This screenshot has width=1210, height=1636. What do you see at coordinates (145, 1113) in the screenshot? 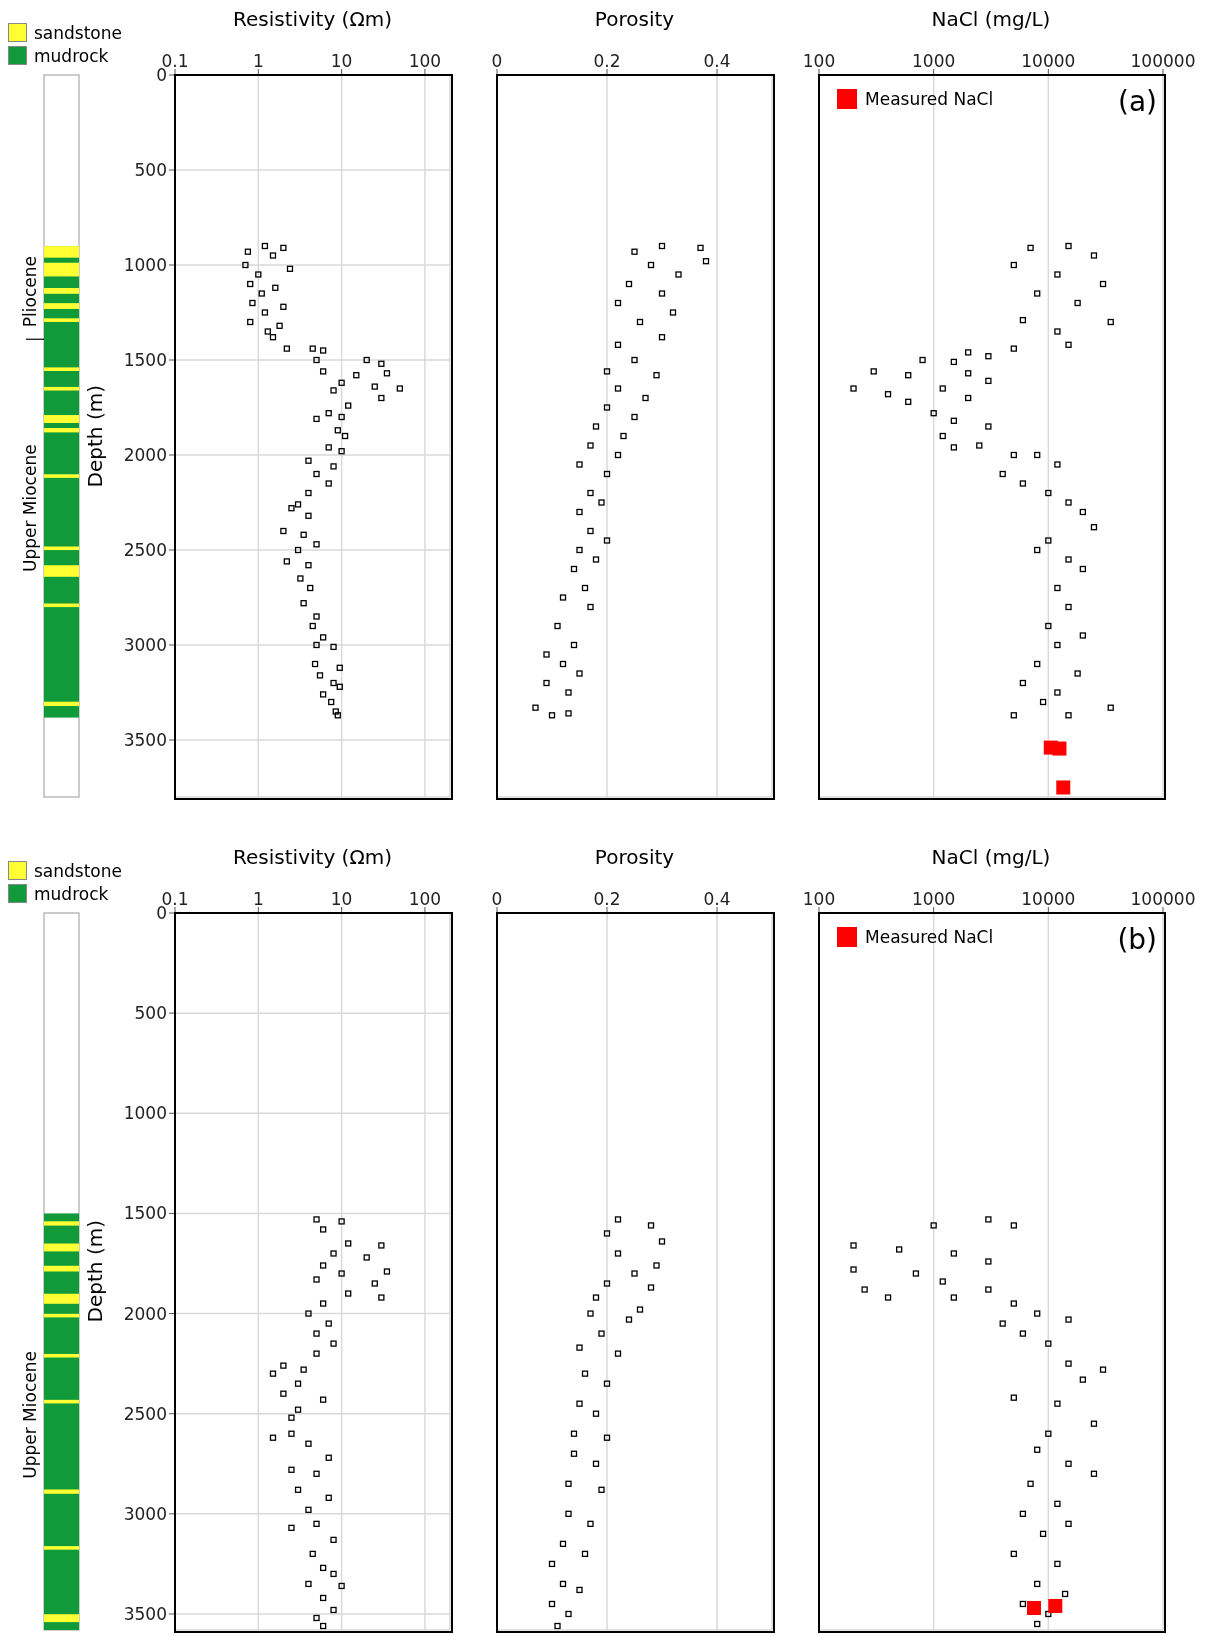
I see `y-tick-label: 1000` at bounding box center [145, 1113].